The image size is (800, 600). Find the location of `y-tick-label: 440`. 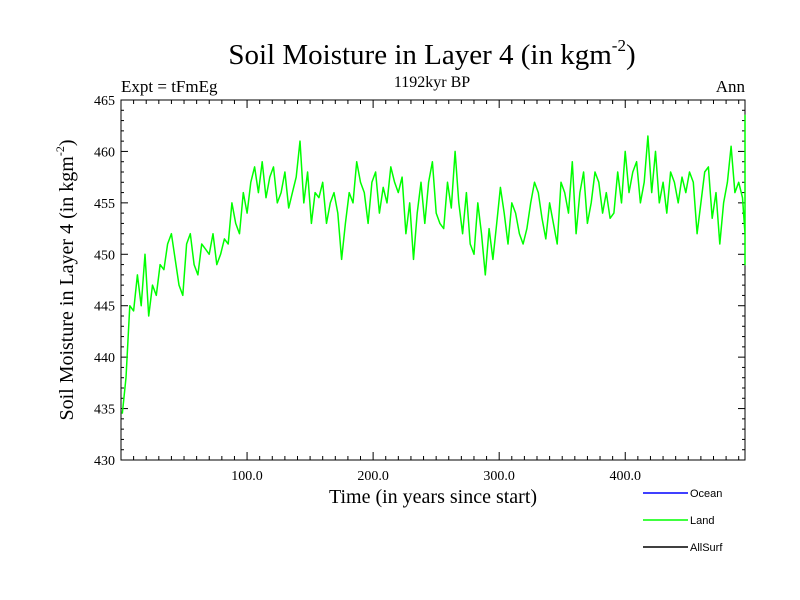

y-tick-label: 440 is located at coordinates (104, 358).